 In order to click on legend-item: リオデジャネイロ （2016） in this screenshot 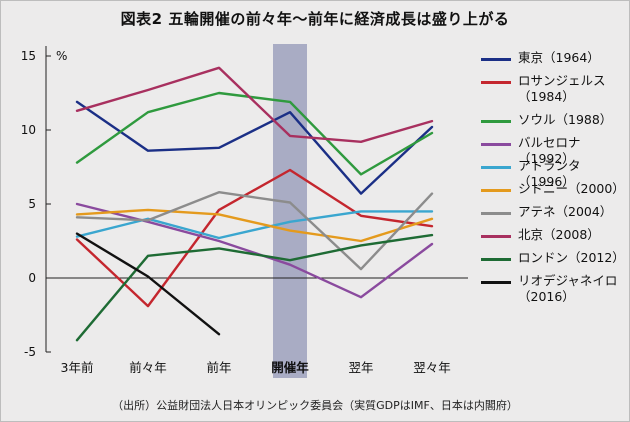, I will do `click(552, 292)`.